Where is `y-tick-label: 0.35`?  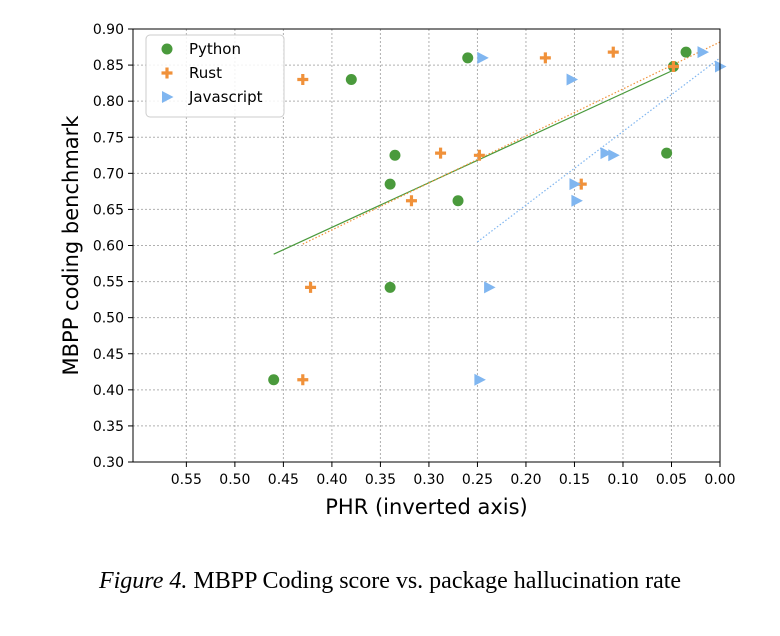
y-tick-label: 0.35 is located at coordinates (108, 427).